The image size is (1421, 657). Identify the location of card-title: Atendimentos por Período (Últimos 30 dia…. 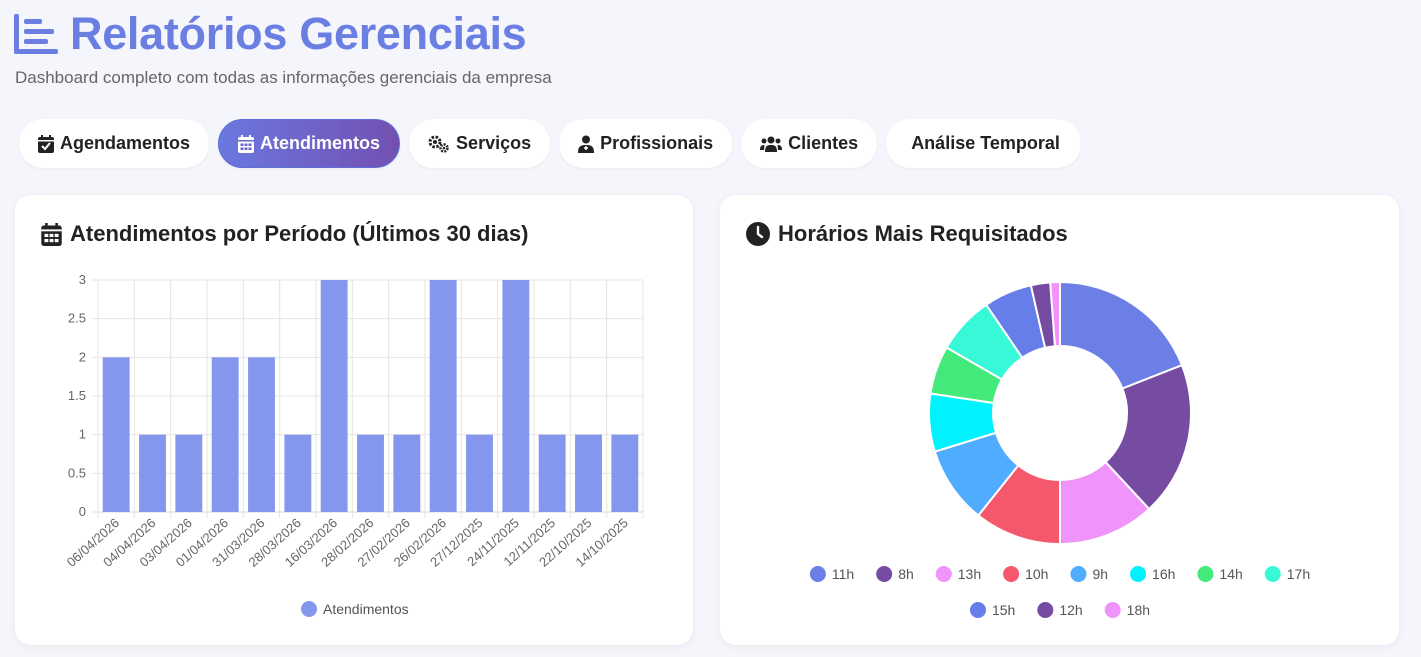
(284, 234).